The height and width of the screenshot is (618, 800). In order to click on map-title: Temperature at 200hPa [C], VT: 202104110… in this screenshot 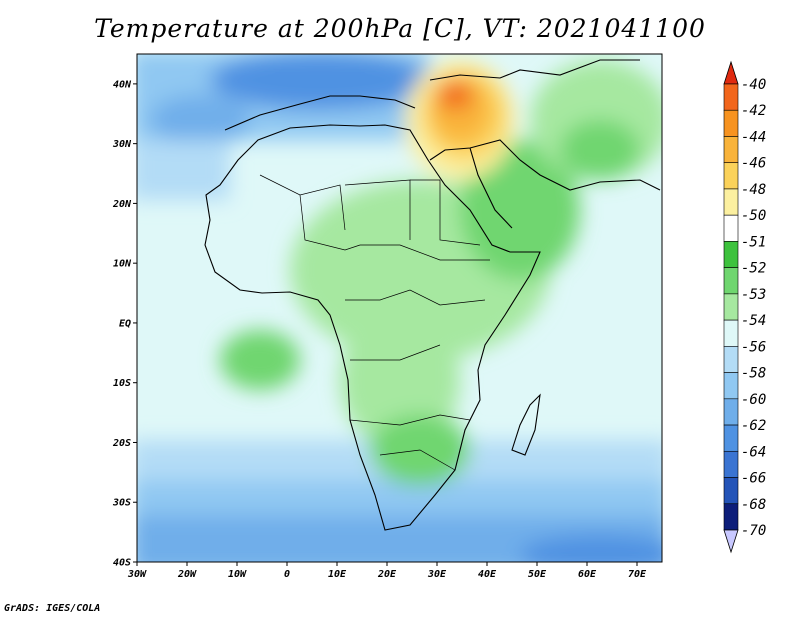, I will do `click(400, 28)`.